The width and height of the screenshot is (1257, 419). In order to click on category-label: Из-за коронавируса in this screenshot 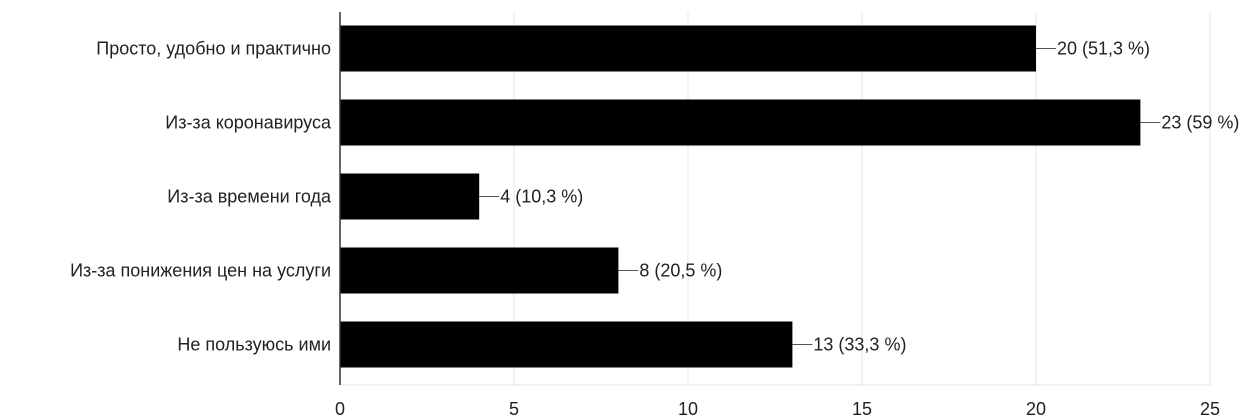, I will do `click(248, 123)`.